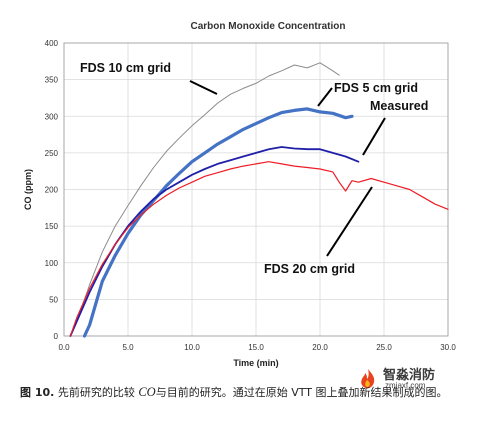 The image size is (484, 423). Describe the element at coordinates (52, 226) in the screenshot. I see `y-tick-label: 150` at that location.